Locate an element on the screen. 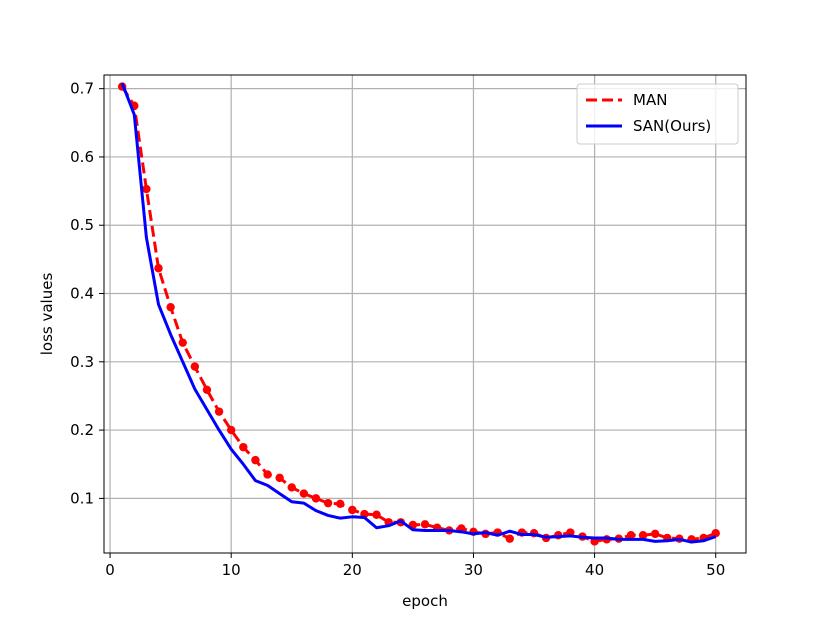  x-tick-label: 0 is located at coordinates (110, 570).